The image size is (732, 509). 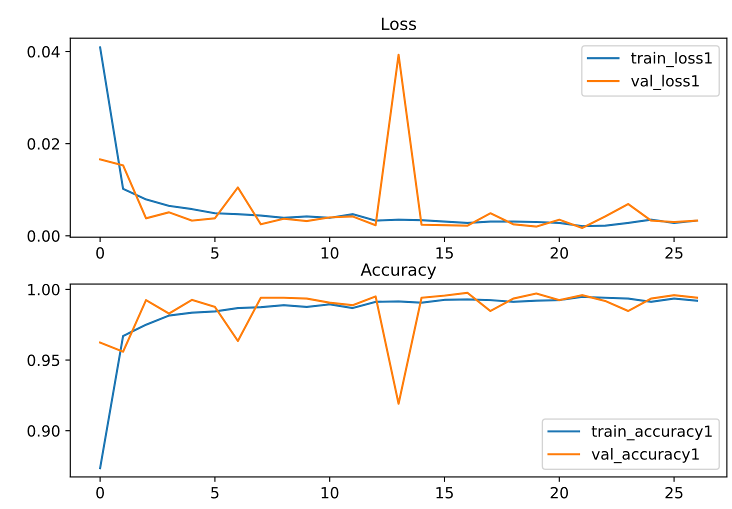 What do you see at coordinates (44, 431) in the screenshot?
I see `y-tick-label: 0.90` at bounding box center [44, 431].